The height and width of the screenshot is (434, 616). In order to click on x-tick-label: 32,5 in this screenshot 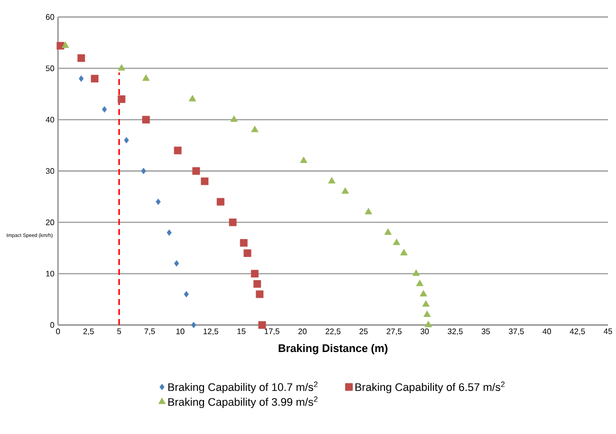, I will do `click(455, 332)`.